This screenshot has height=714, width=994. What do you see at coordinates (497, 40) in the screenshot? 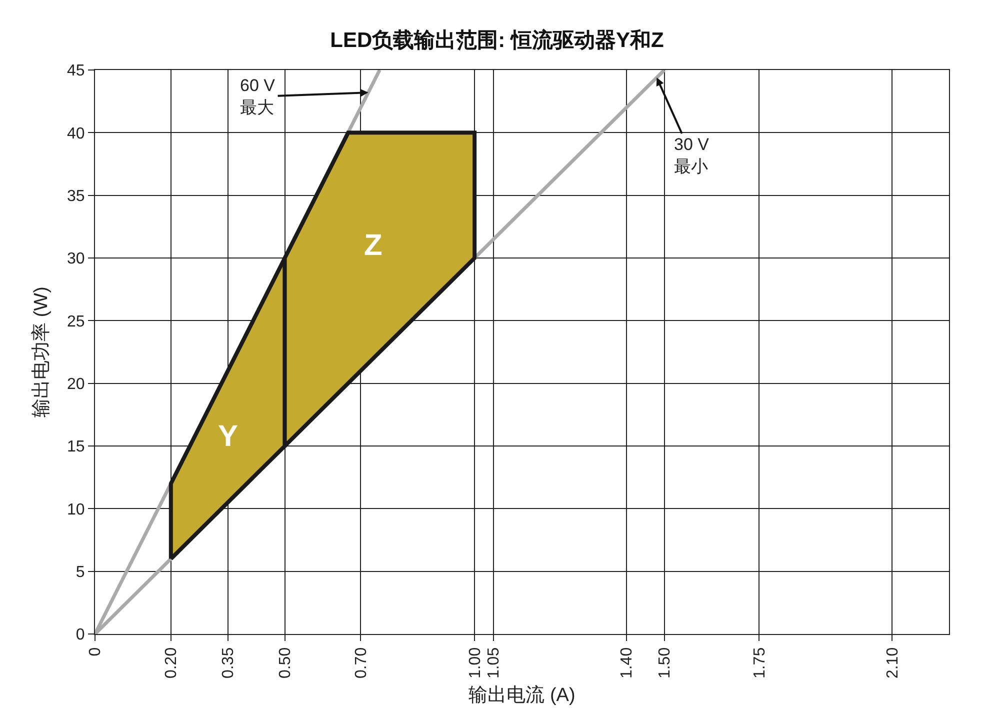
I see `chart-title: LED负载输出范围: 恒流驱动器Y和Z` at bounding box center [497, 40].